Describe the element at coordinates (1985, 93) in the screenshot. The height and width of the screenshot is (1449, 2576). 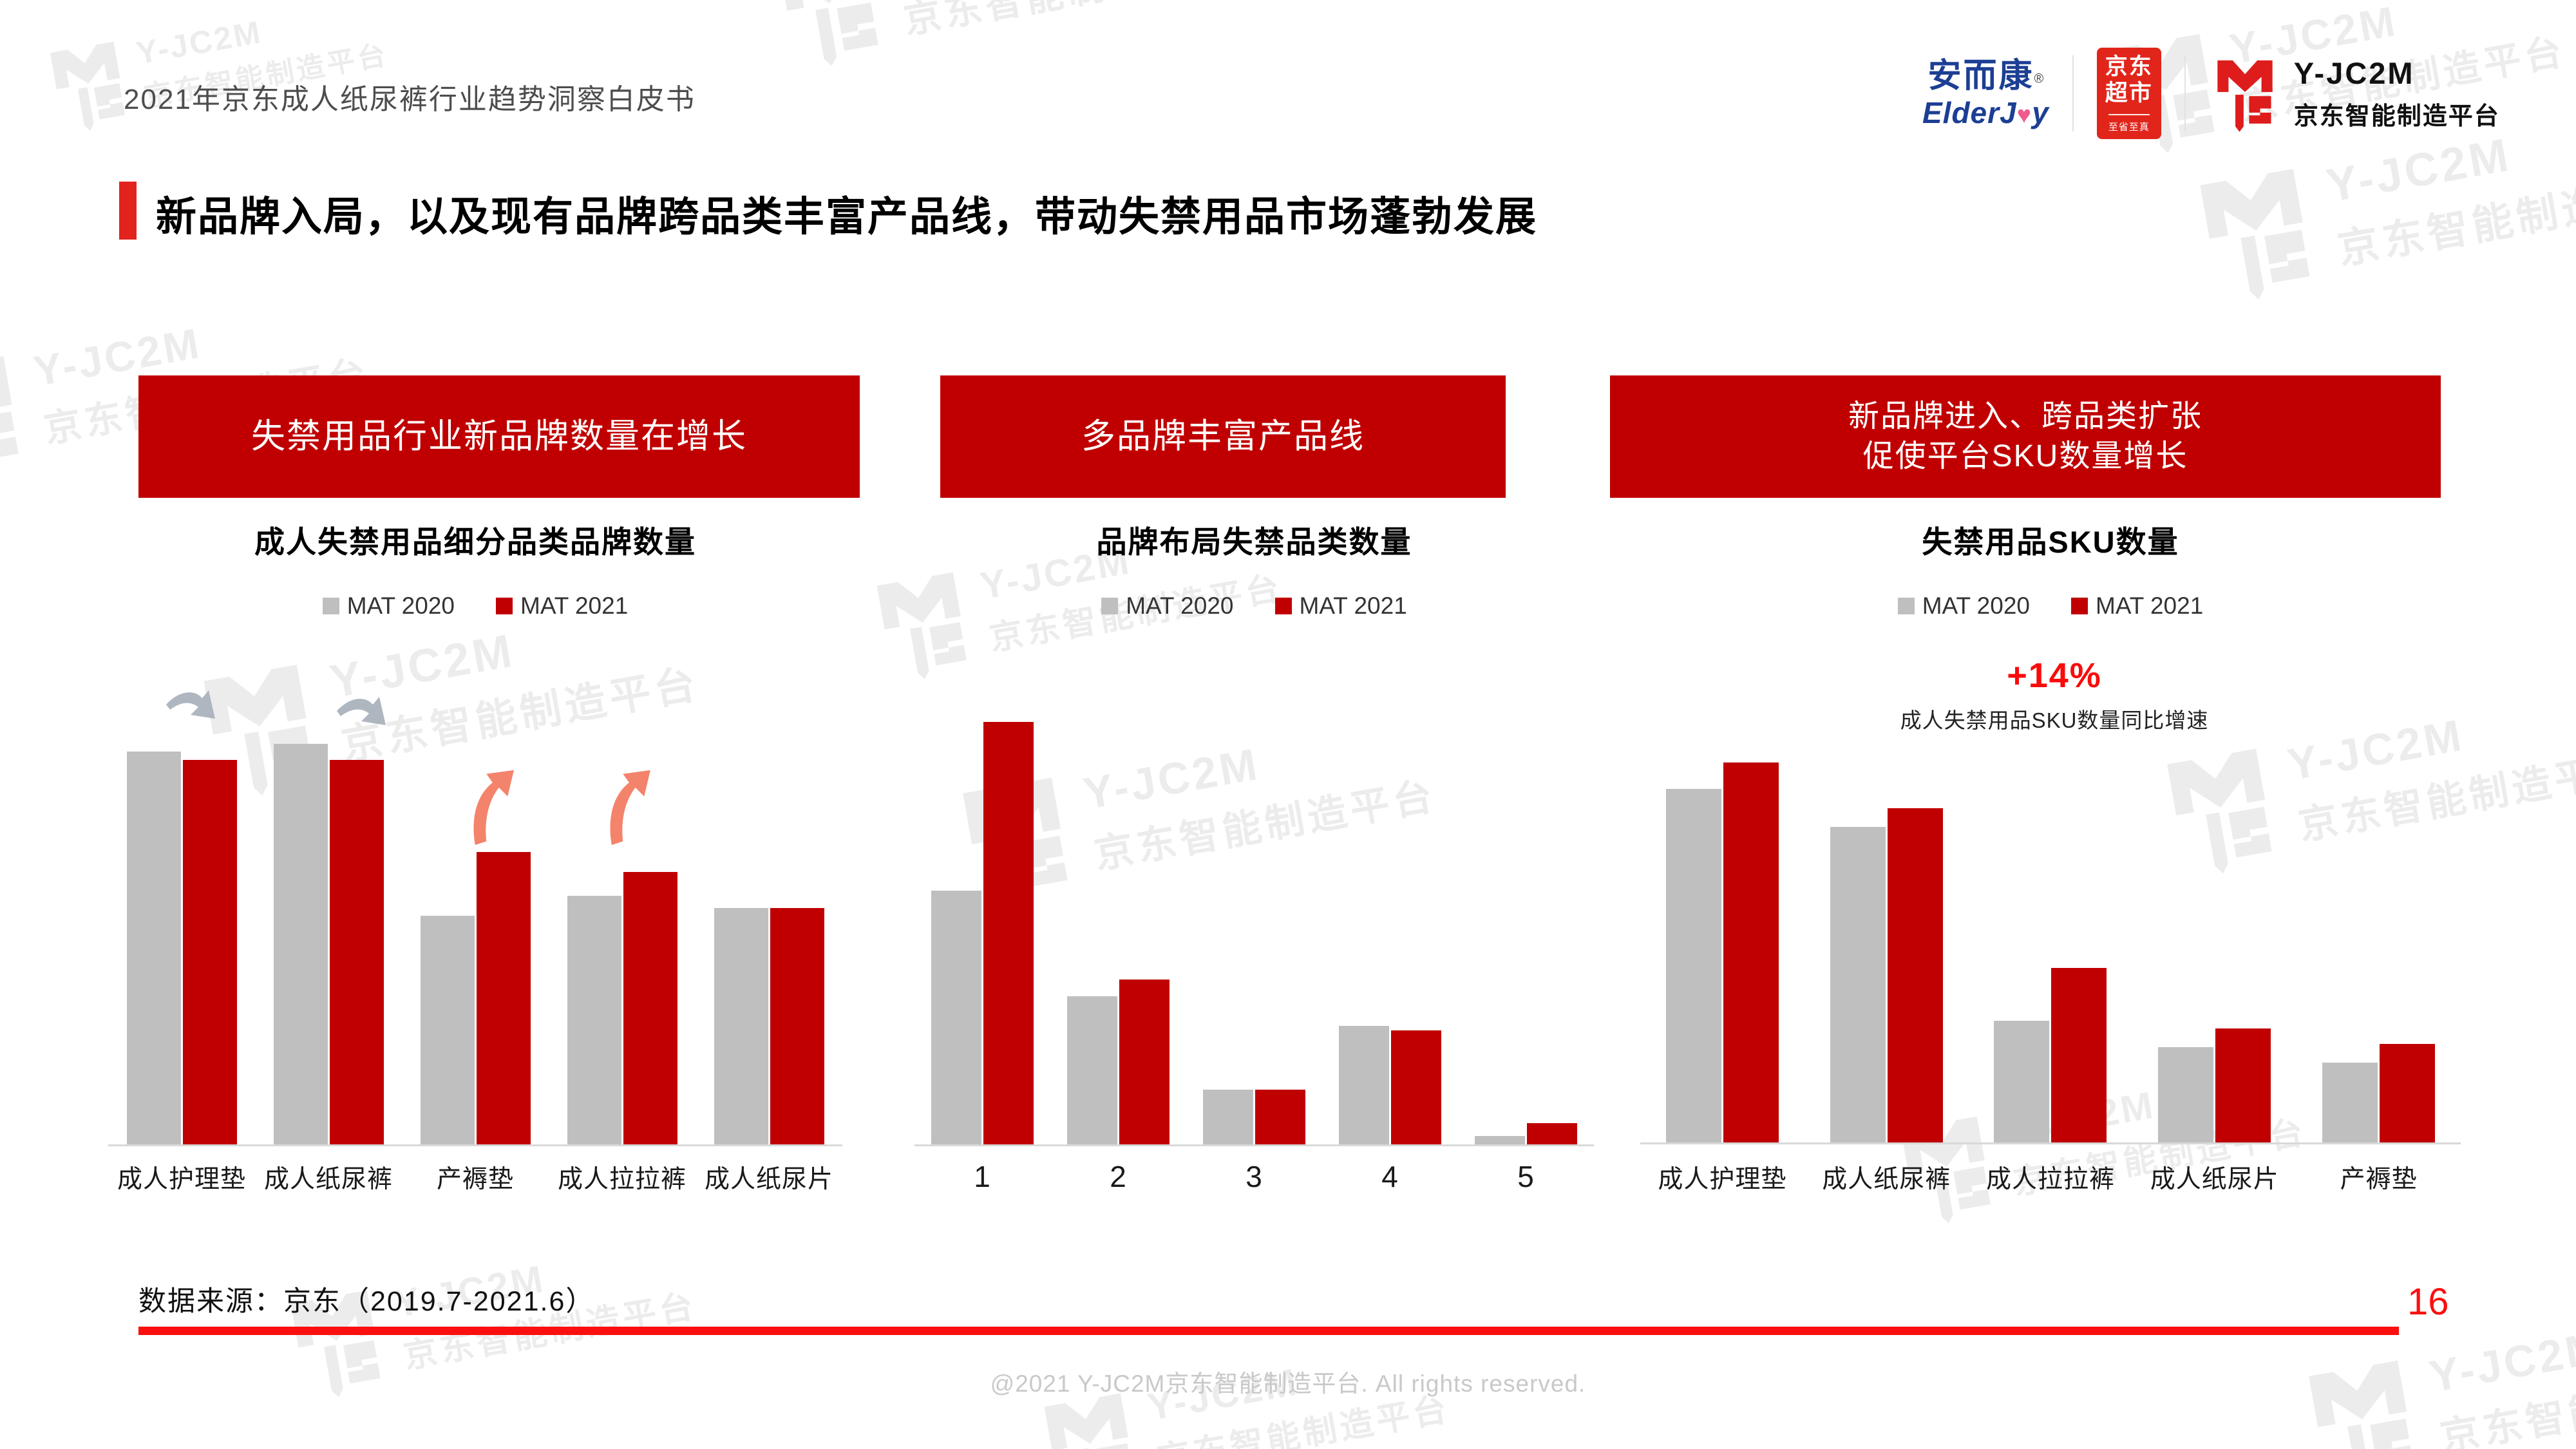
I see `elderjoy-logo: 安而康® ElderJ♥y` at that location.